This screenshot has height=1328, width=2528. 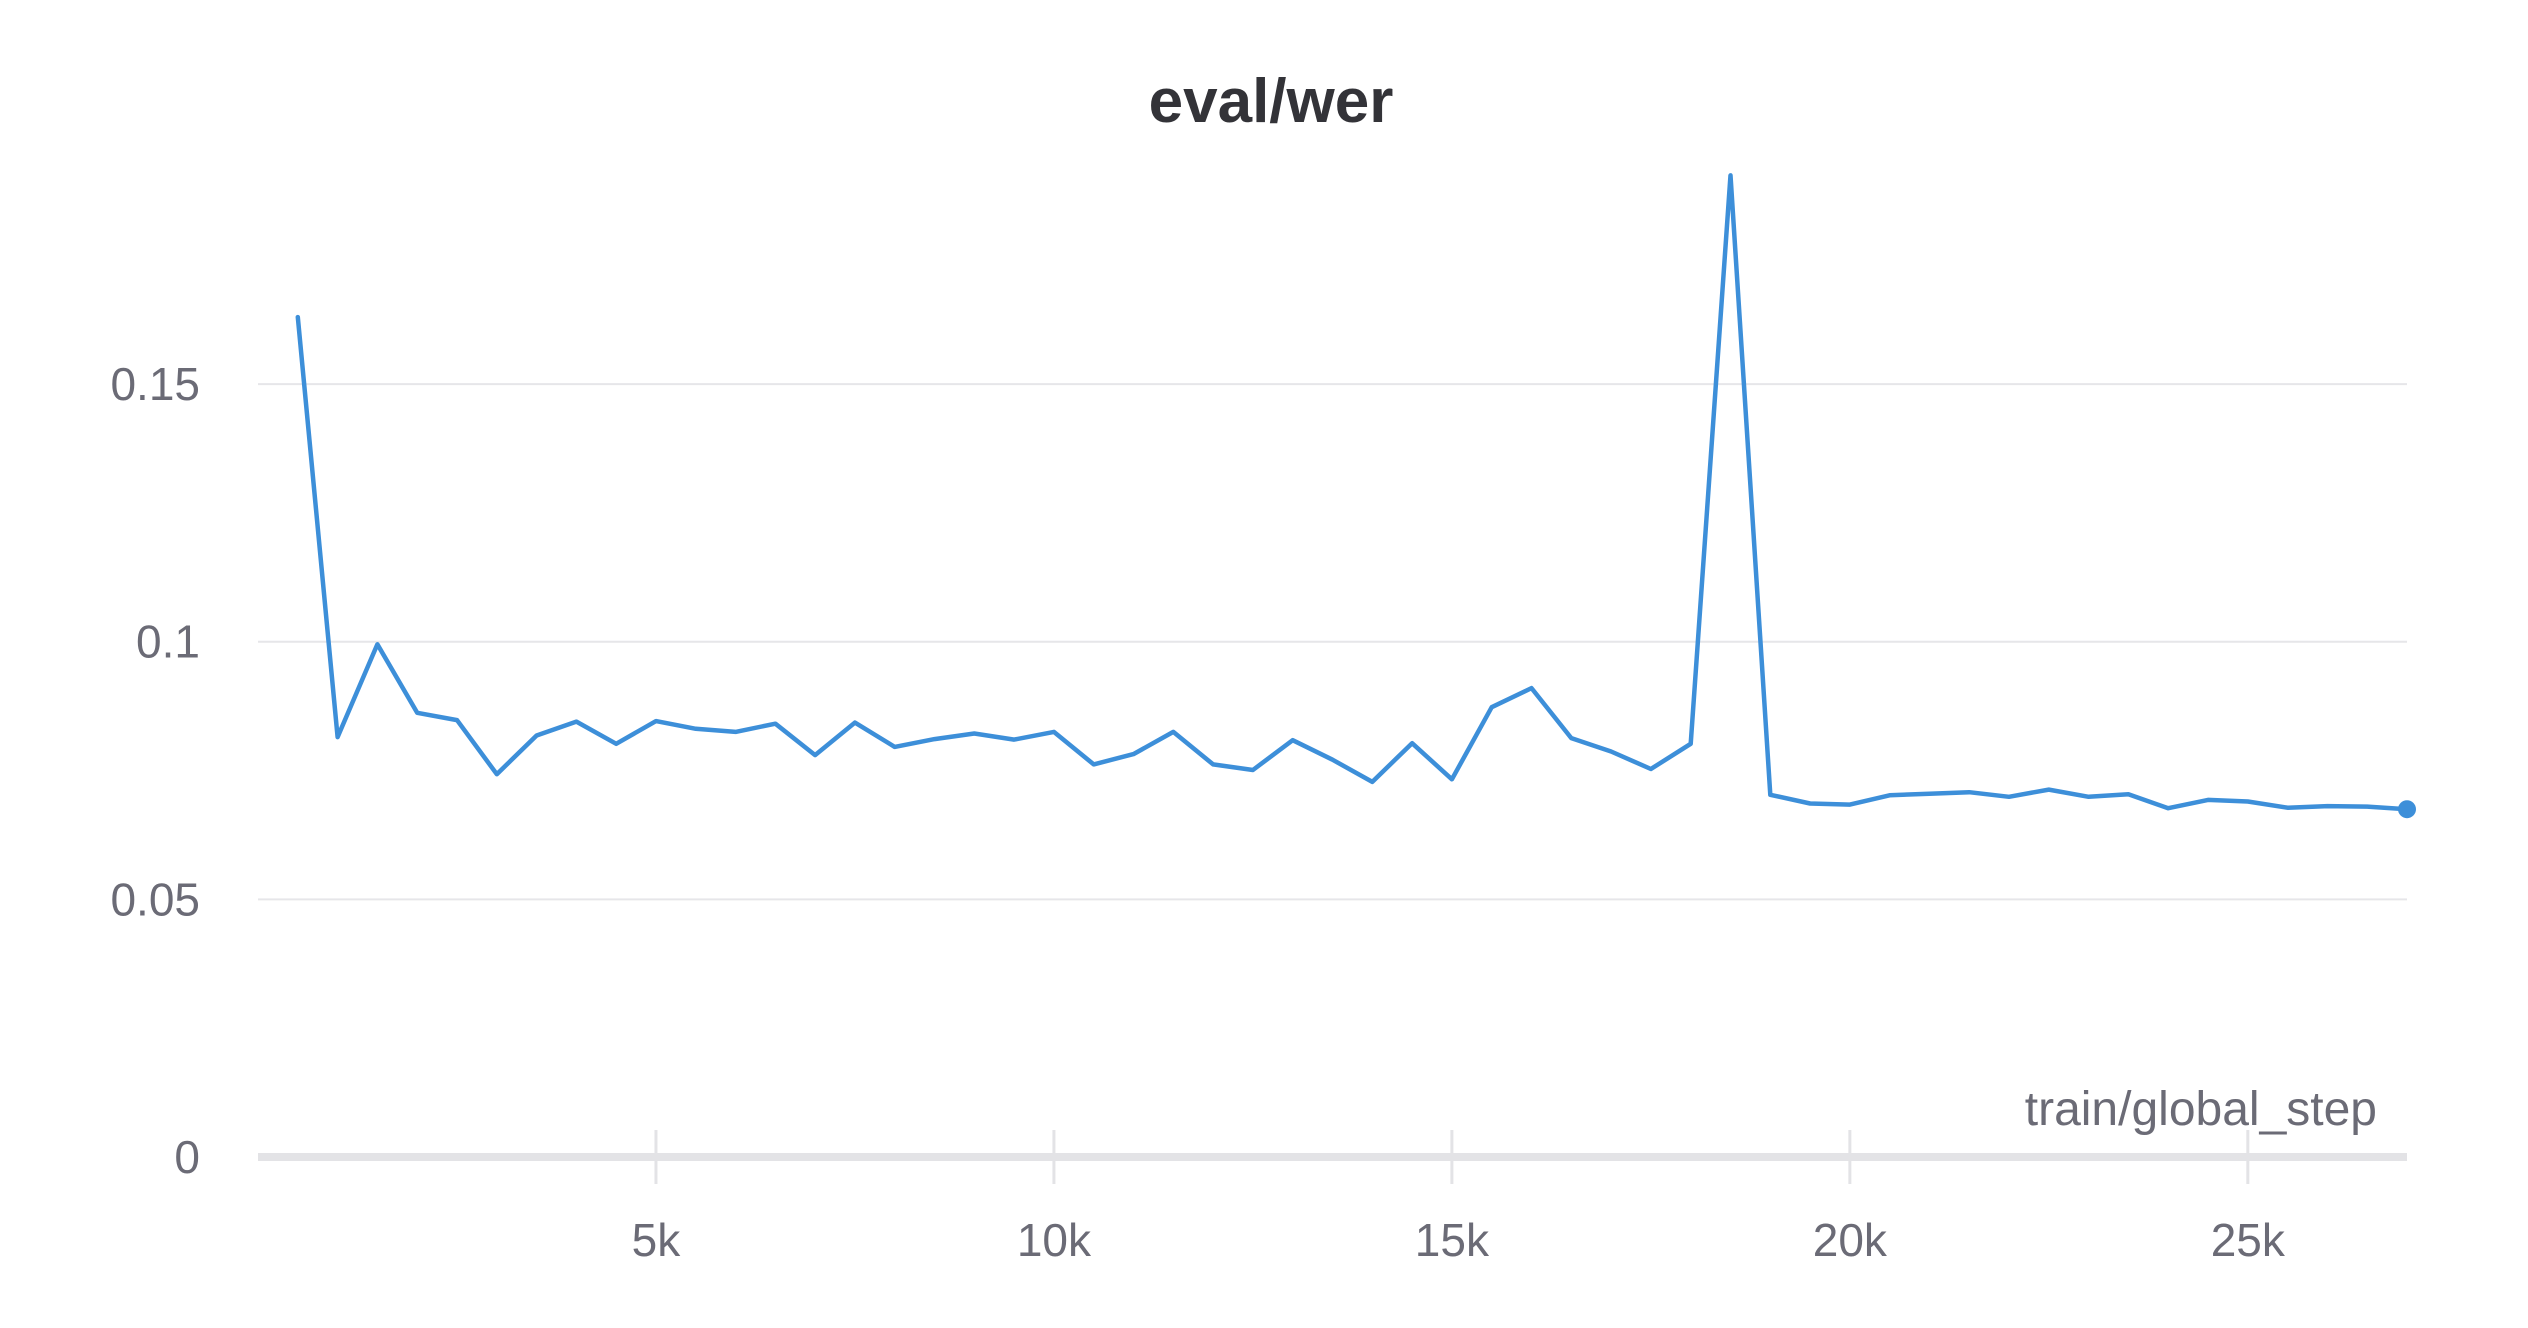 I want to click on last-point-marker, so click(x=2407, y=809).